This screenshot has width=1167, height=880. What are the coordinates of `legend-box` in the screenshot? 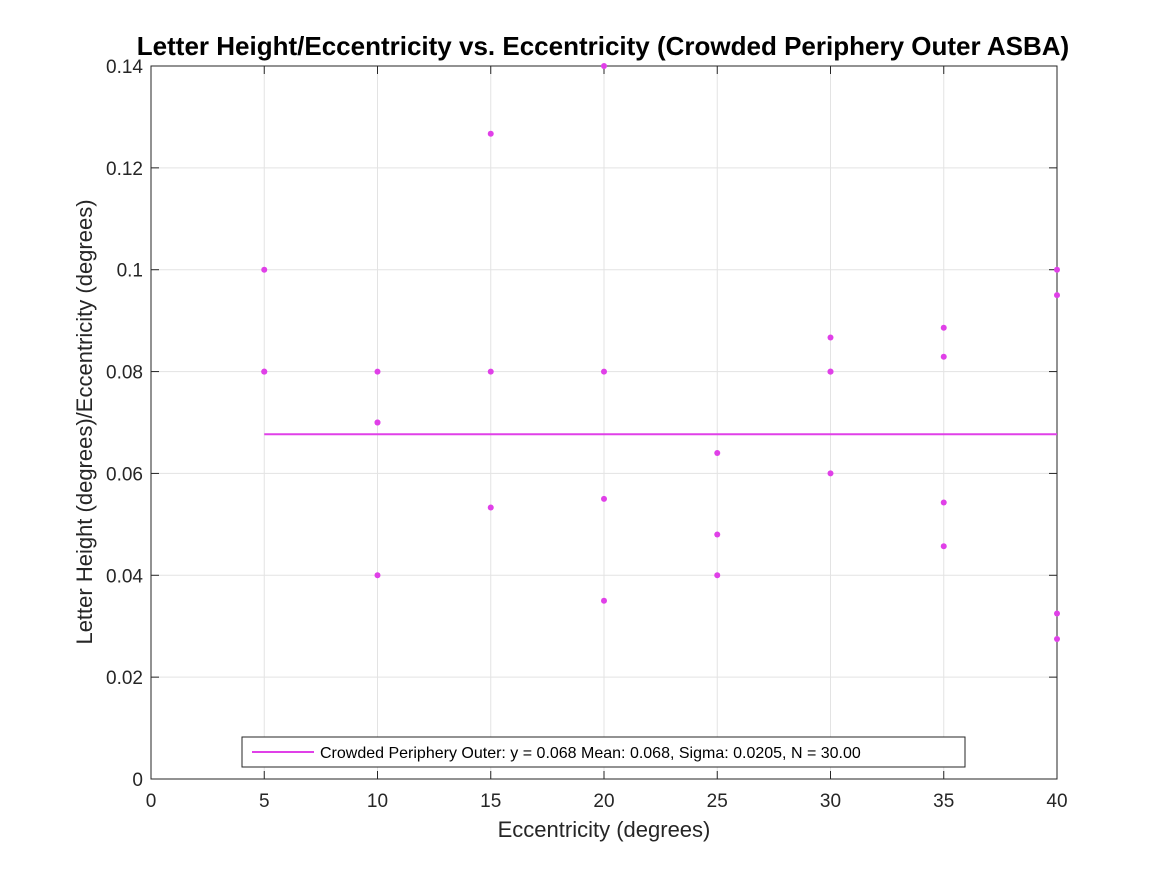 It's located at (603, 752).